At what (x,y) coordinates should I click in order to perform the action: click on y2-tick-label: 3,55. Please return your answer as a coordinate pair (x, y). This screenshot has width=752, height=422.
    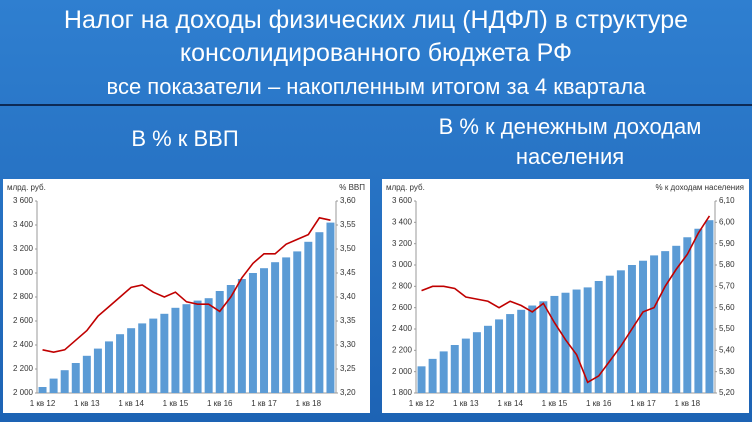
    Looking at the image, I should click on (348, 224).